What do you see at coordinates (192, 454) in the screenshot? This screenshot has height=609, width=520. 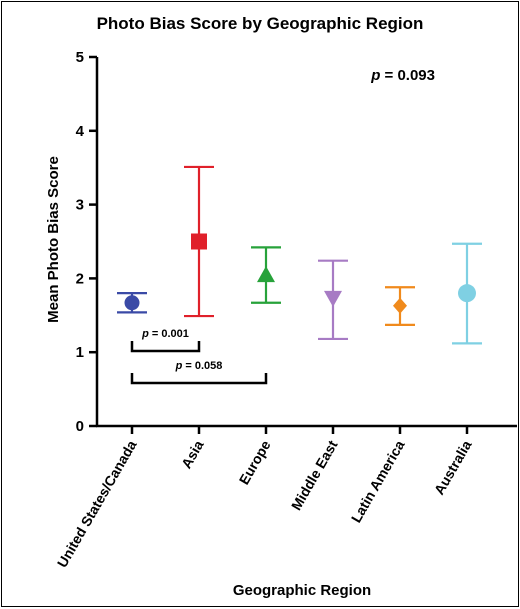 I see `x-tick-label: Asia` at bounding box center [192, 454].